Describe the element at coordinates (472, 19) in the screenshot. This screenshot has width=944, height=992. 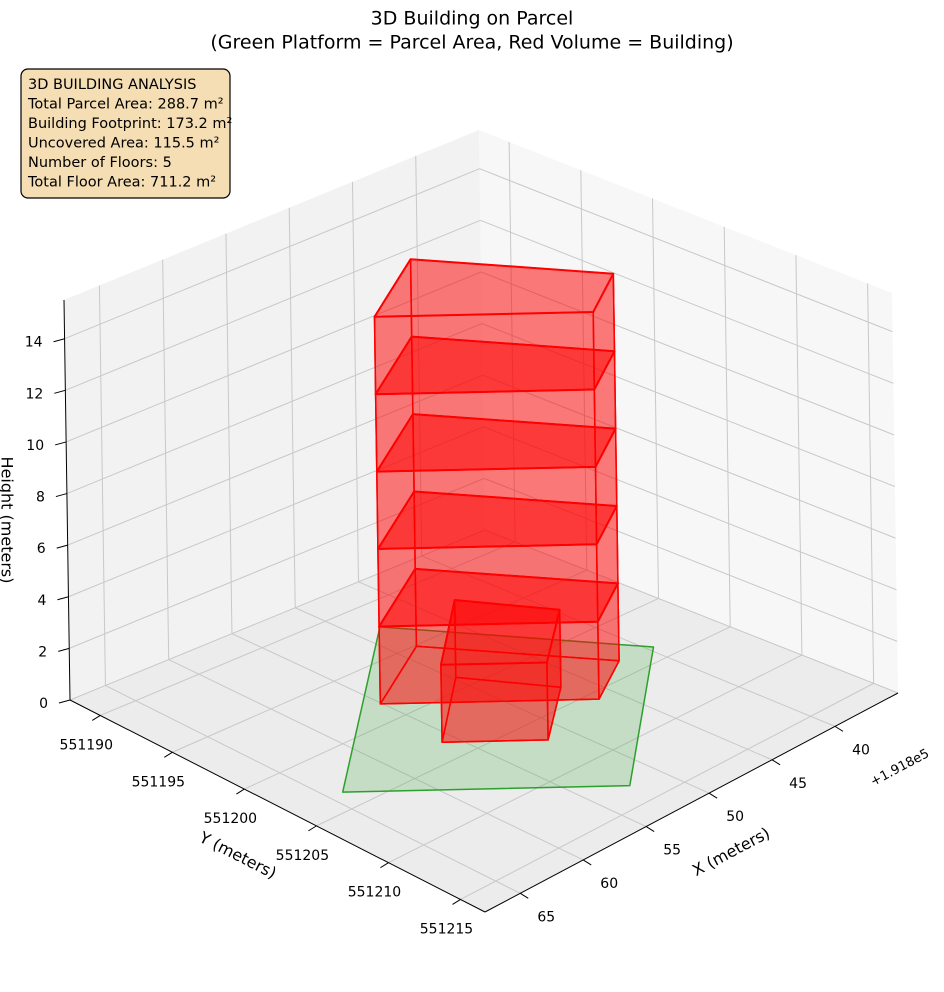
I see `chart-title: 3D Building on Parcel` at that location.